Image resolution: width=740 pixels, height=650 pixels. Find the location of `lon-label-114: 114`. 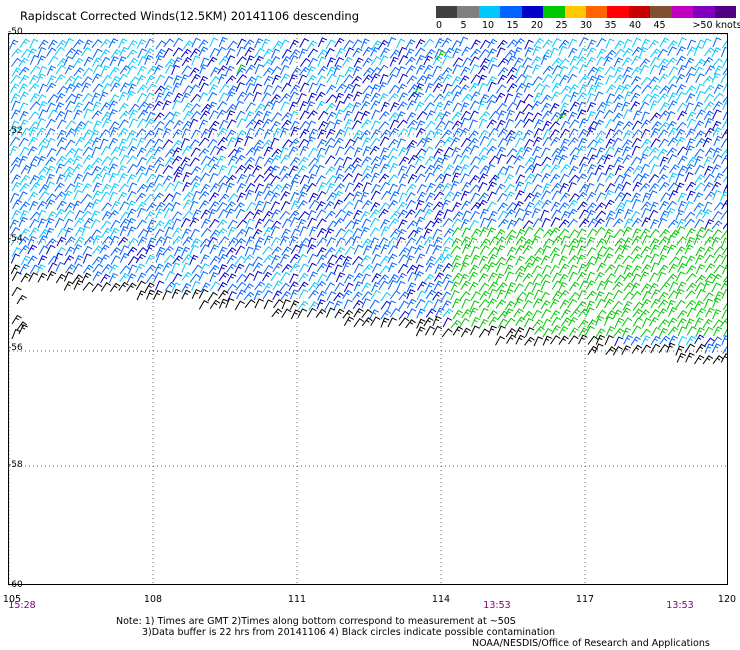

lon-label-114: 114 is located at coordinates (441, 599).